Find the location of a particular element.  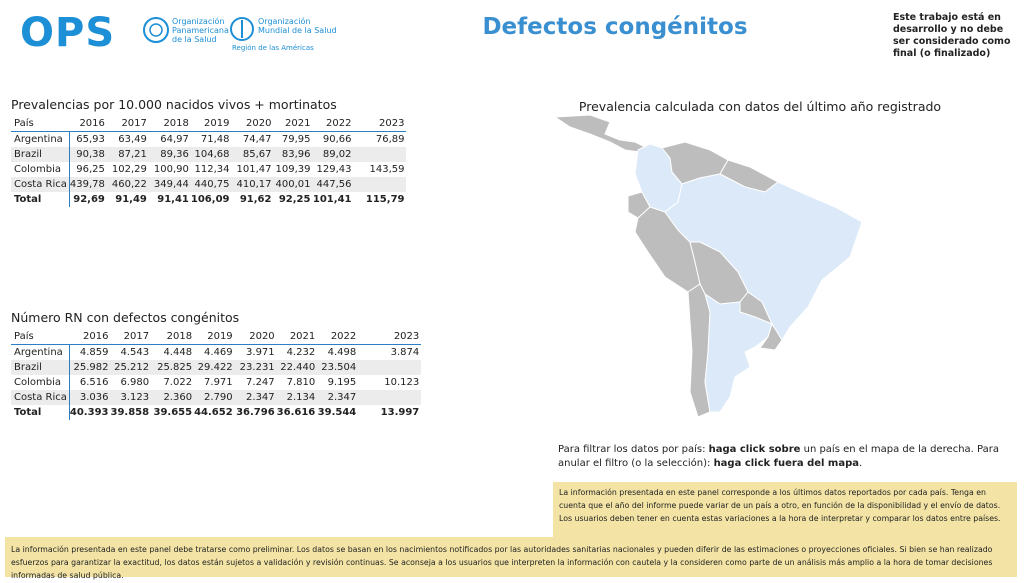

cell: 22.440 is located at coordinates (298, 367).